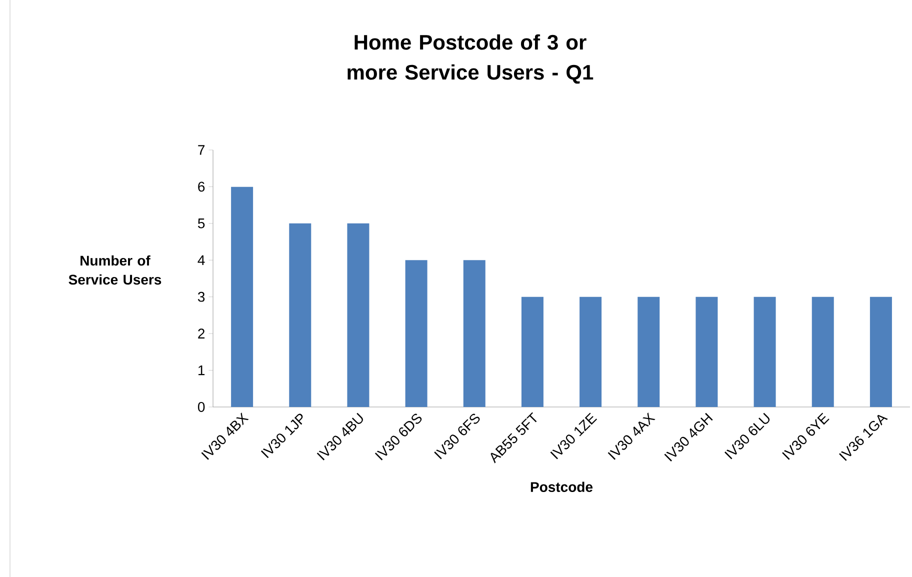 The width and height of the screenshot is (912, 577). What do you see at coordinates (201, 223) in the screenshot?
I see `y-tick-label: 5` at bounding box center [201, 223].